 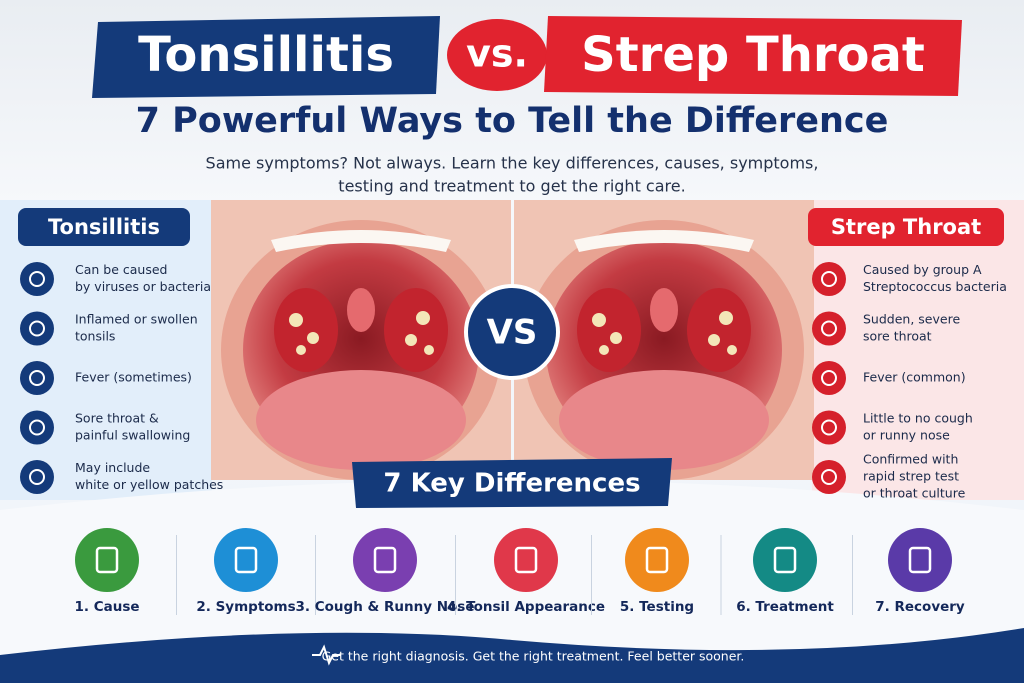 I want to click on item-text: Fever (common), so click(x=914, y=377).